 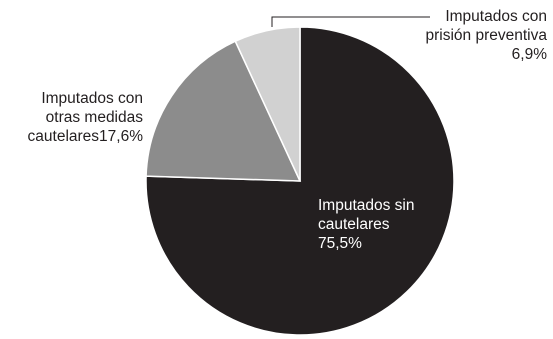 I want to click on label-prision-preventiva: Imputados con prisión preventiva 6,9%, so click(x=486, y=35).